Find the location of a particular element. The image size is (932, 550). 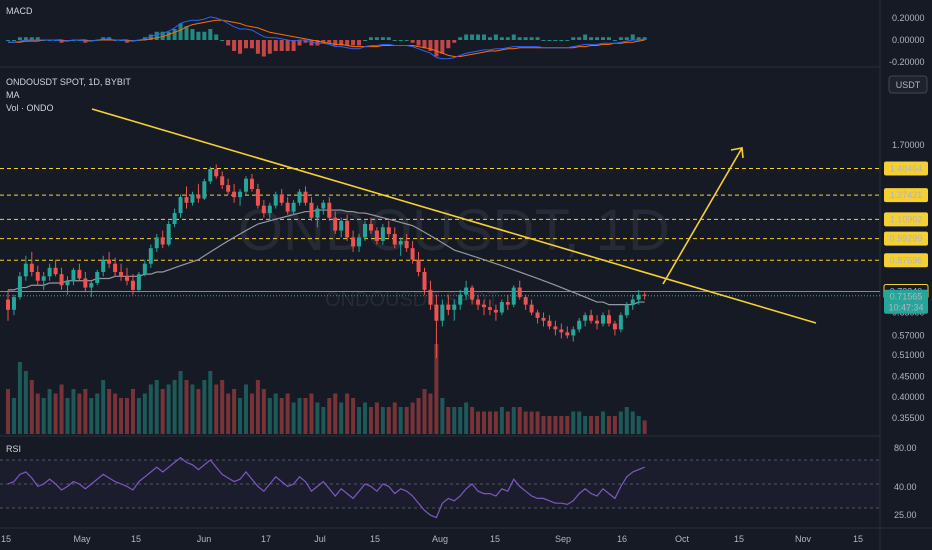

arrow-head is located at coordinates (737, 153).